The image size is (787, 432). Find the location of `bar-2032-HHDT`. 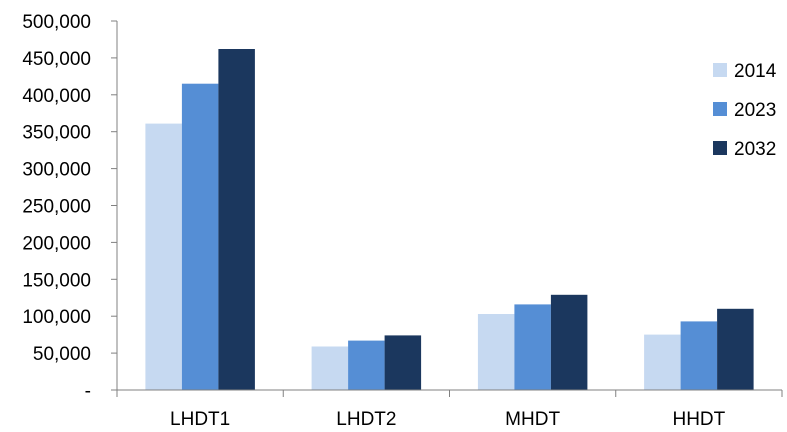

bar-2032-HHDT is located at coordinates (735, 349).